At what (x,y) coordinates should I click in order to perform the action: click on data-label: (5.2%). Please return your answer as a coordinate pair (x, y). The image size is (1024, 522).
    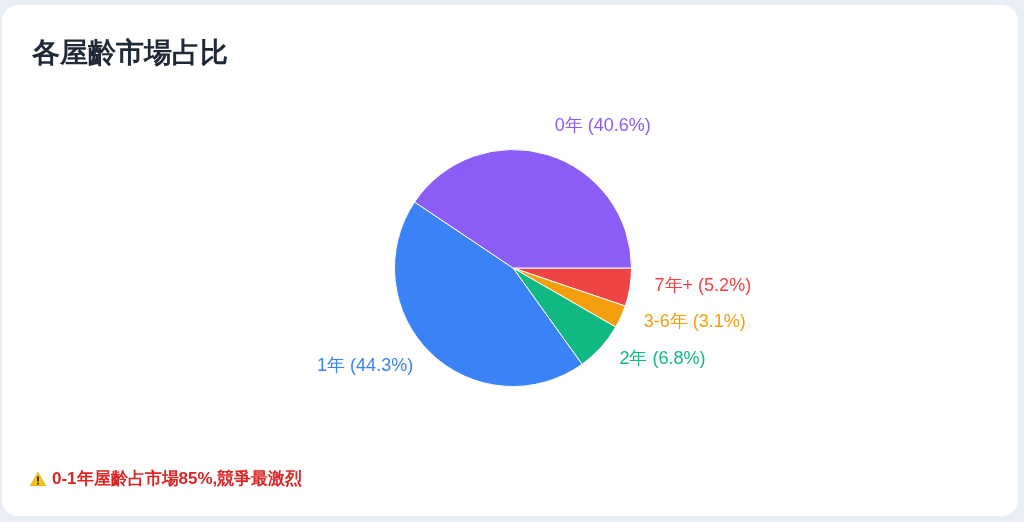
    Looking at the image, I should click on (725, 285).